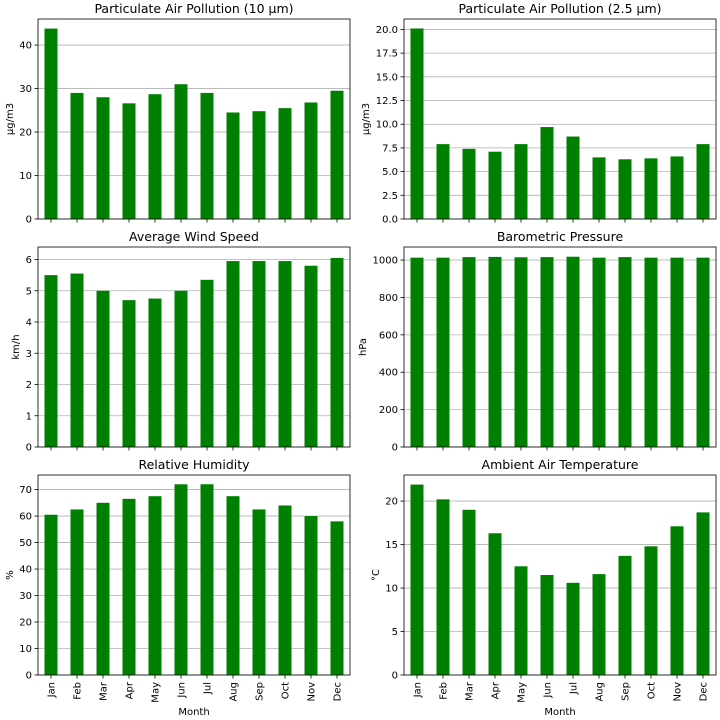 This screenshot has height=720, width=720. I want to click on y-tick-label: 800, so click(388, 298).